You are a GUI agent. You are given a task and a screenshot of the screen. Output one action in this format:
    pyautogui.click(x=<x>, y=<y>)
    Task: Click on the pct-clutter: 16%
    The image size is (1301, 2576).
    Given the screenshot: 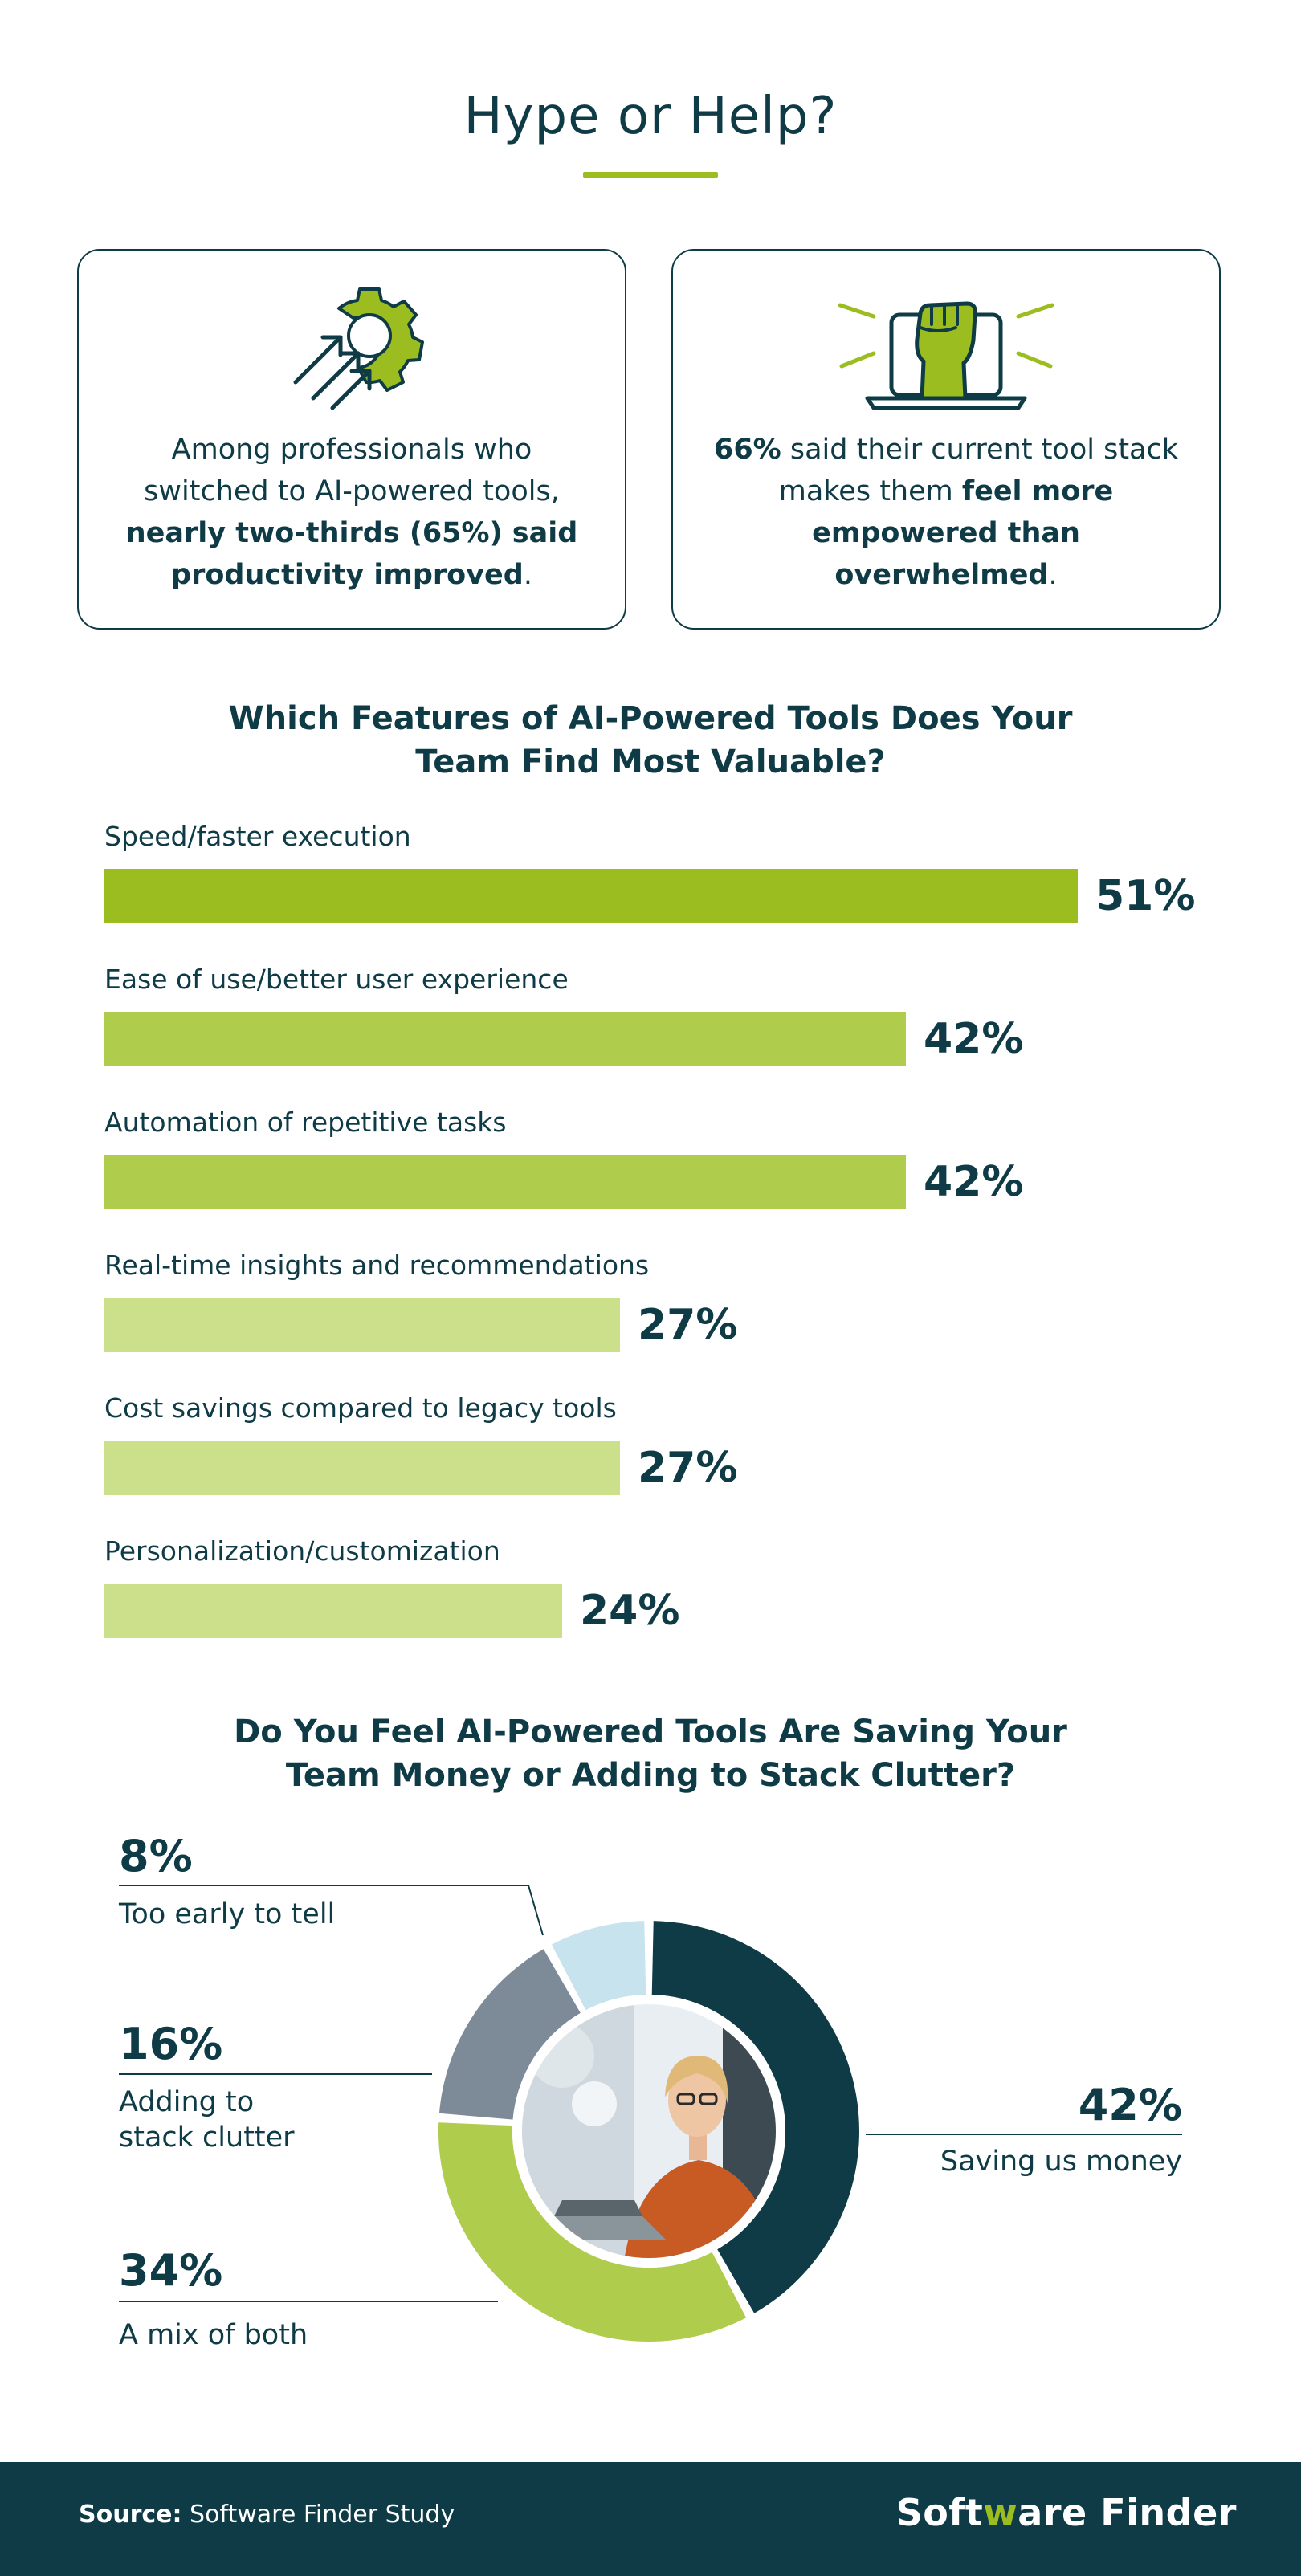 What is the action you would take?
    pyautogui.click(x=171, y=2044)
    